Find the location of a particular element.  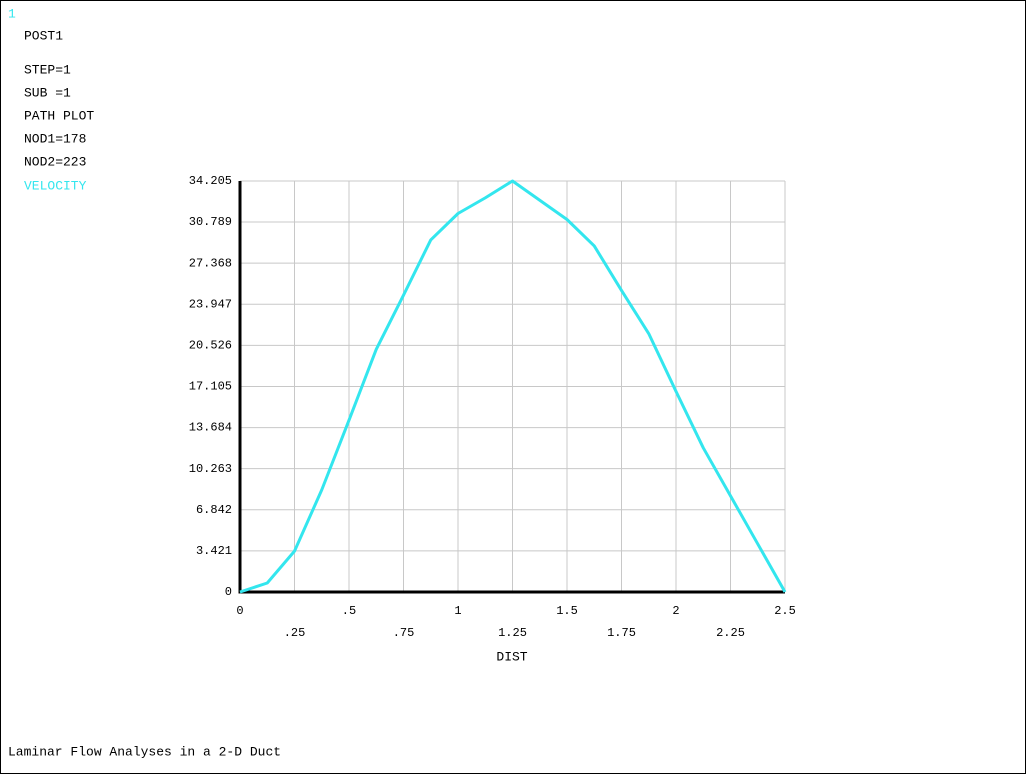

y-tick-label: 34.205 is located at coordinates (210, 181).